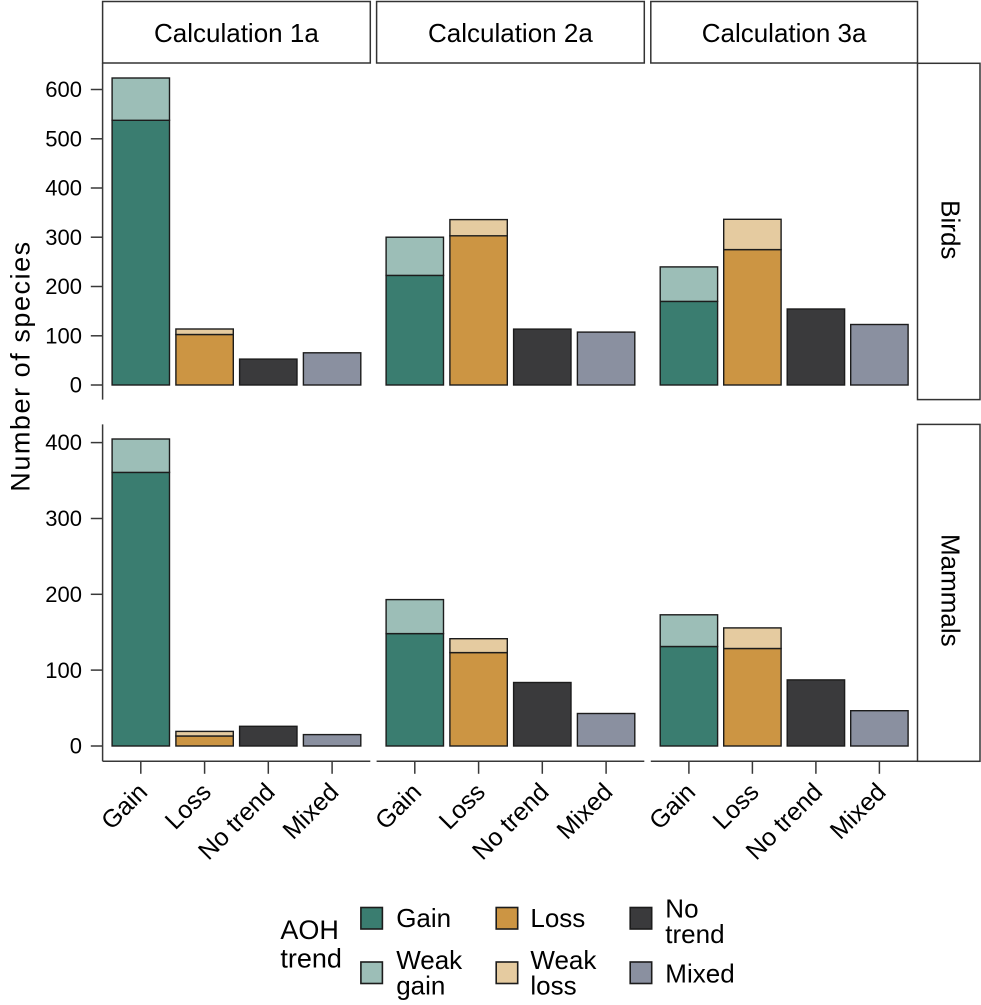 The width and height of the screenshot is (981, 1005). What do you see at coordinates (784, 33) in the screenshot?
I see `svg-text: Calculation 3a` at bounding box center [784, 33].